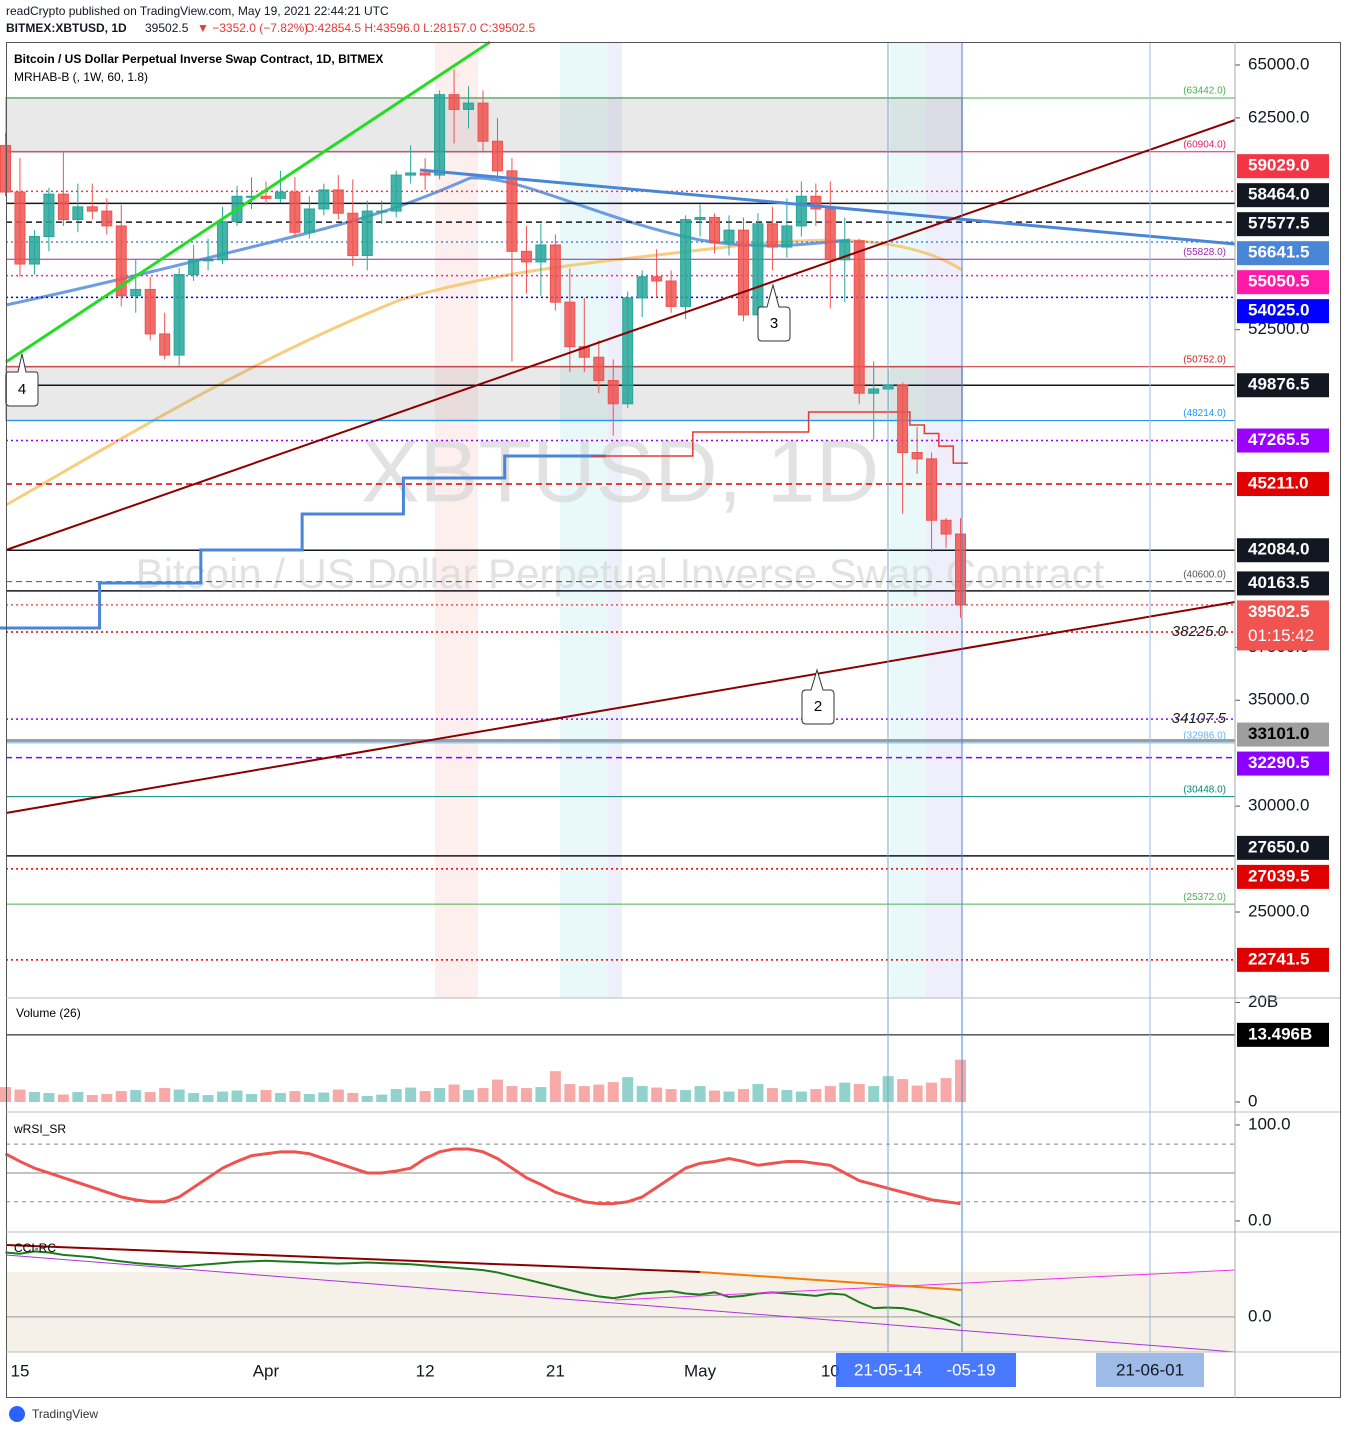  Describe the element at coordinates (66, 28) in the screenshot. I see `symbol: BITMEX:XBTUSD, 1D` at that location.